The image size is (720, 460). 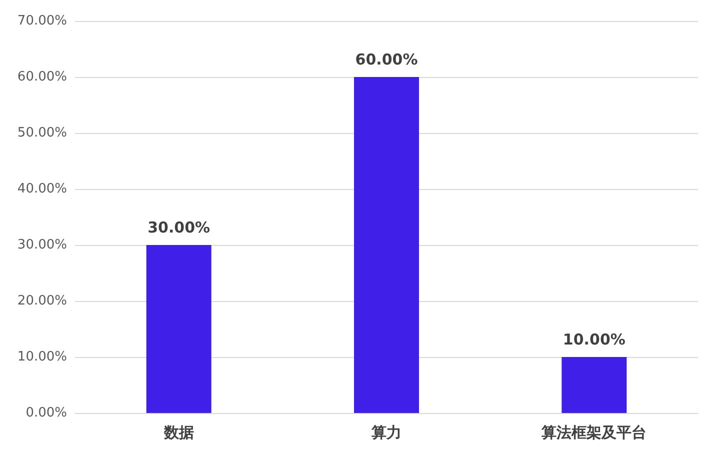 What do you see at coordinates (594, 339) in the screenshot?
I see `data-label: 10.00%` at bounding box center [594, 339].